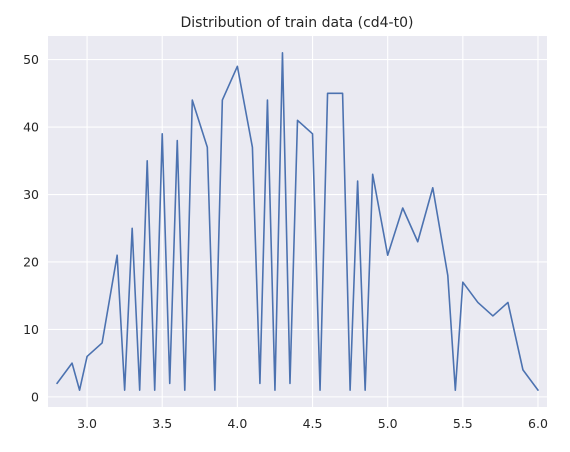 This screenshot has height=452, width=570. Describe the element at coordinates (87, 423) in the screenshot. I see `x-tick-label: 3.0` at that location.